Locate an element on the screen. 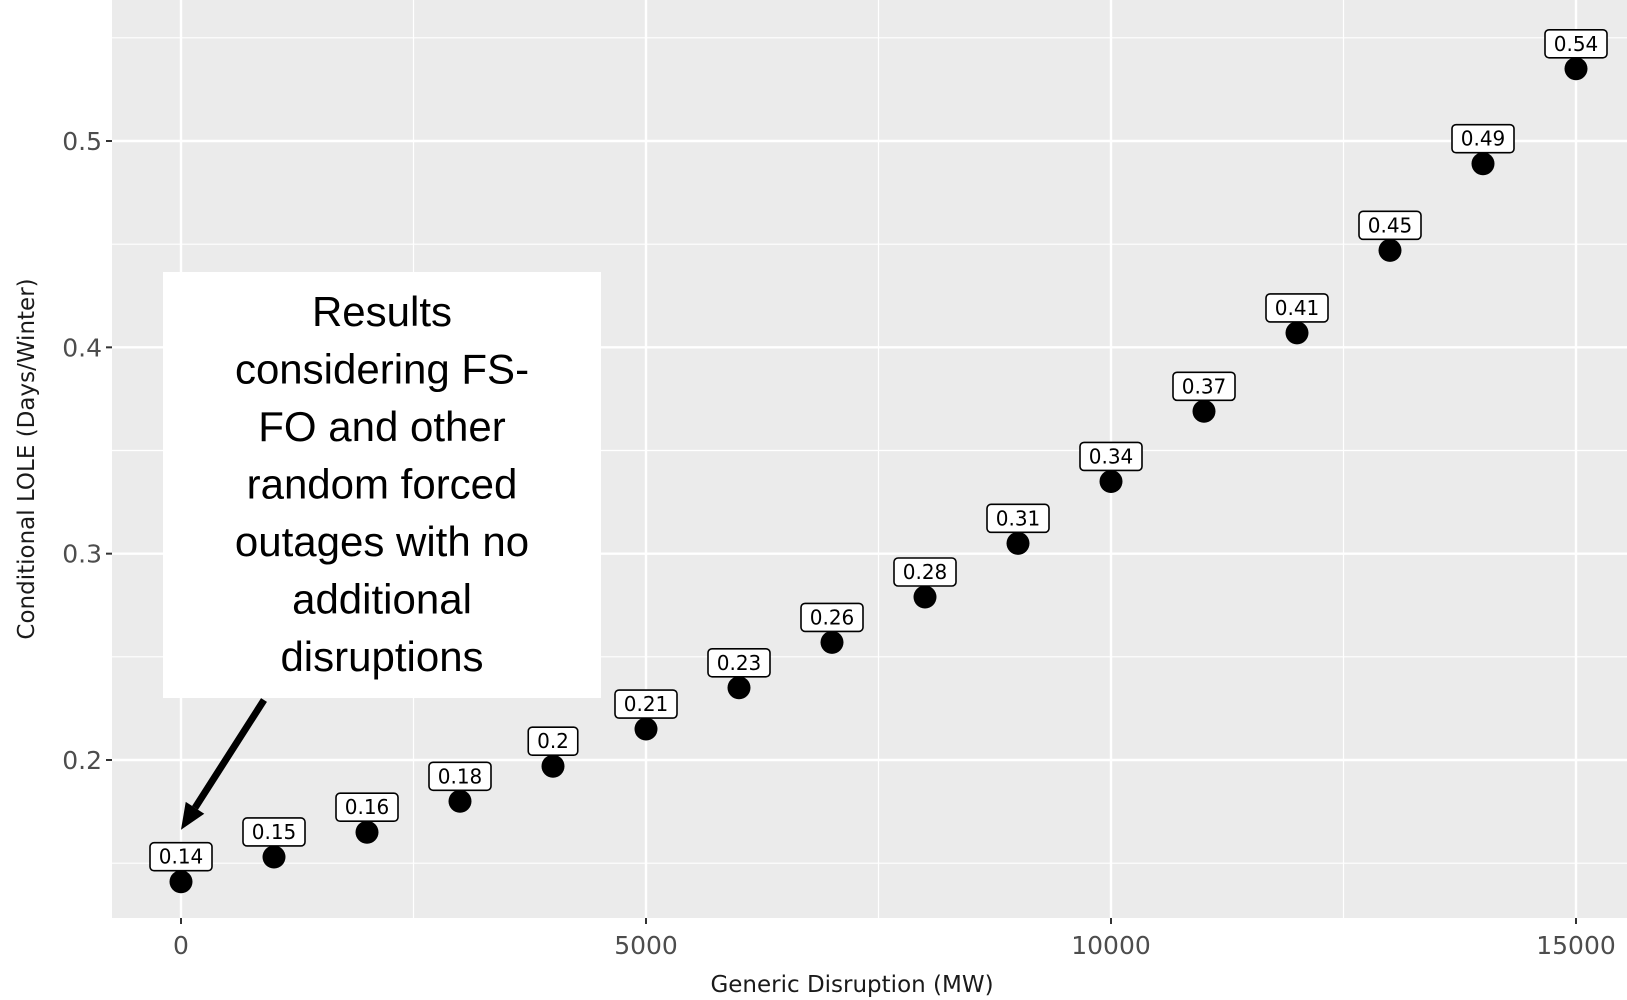 Image resolution: width=1627 pixels, height=1000 pixels. data-label-text: 0.21 is located at coordinates (646, 704).